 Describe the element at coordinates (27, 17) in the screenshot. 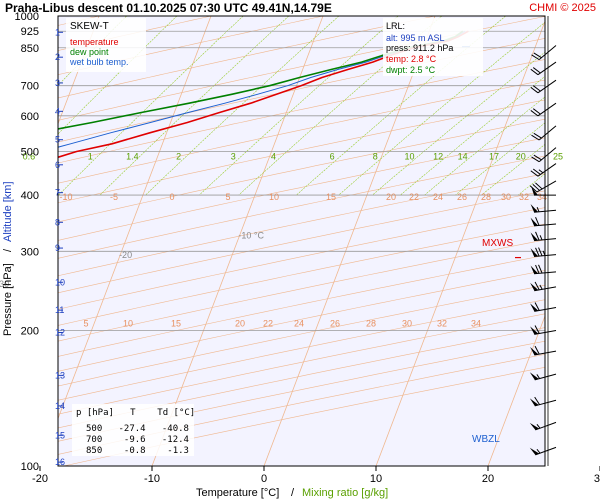

I see `pressure-tick-label: 1000` at that location.